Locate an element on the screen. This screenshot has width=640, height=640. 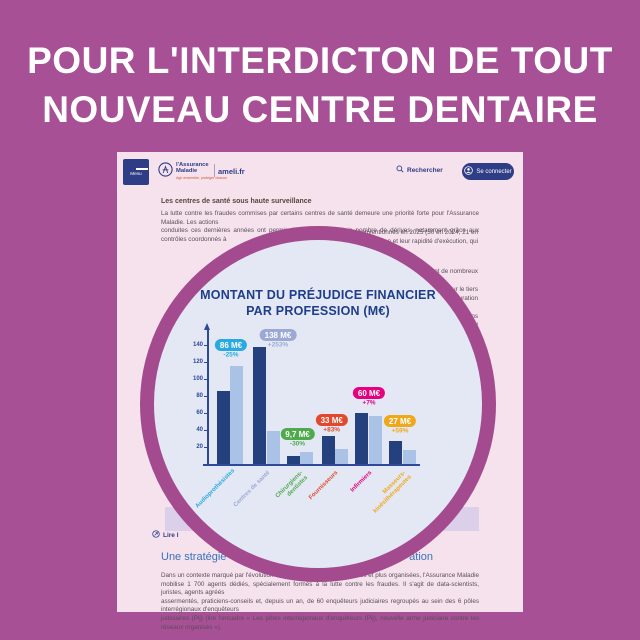
article-heading-2-left: Une stratégie is located at coordinates (194, 557).